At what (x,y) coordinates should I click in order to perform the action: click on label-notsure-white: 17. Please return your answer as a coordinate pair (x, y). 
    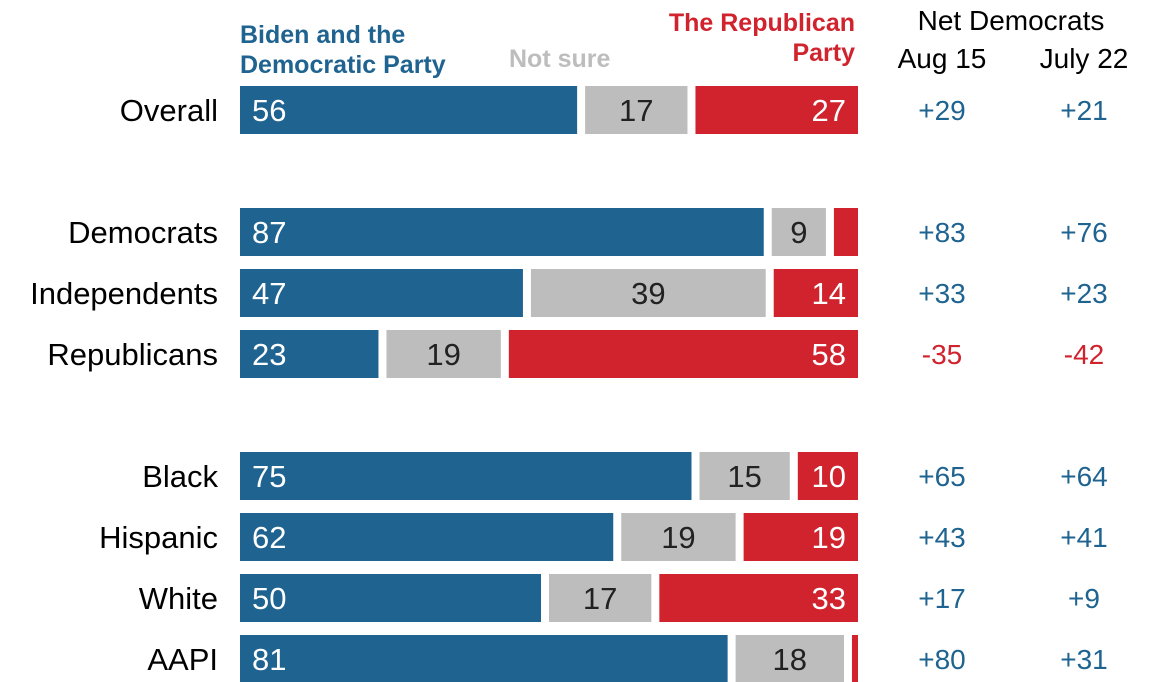
    Looking at the image, I should click on (600, 598).